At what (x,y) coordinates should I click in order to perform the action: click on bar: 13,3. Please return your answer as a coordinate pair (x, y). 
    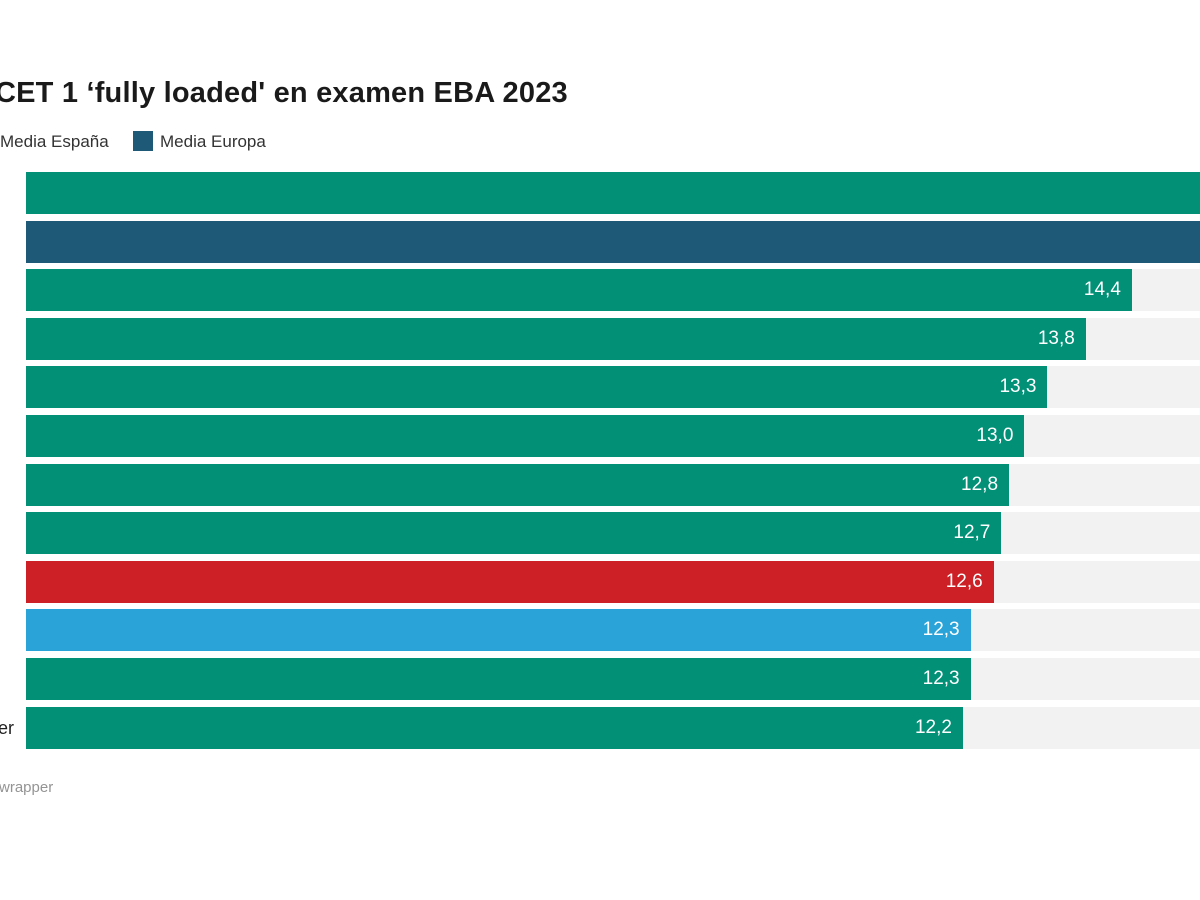
    Looking at the image, I should click on (537, 387).